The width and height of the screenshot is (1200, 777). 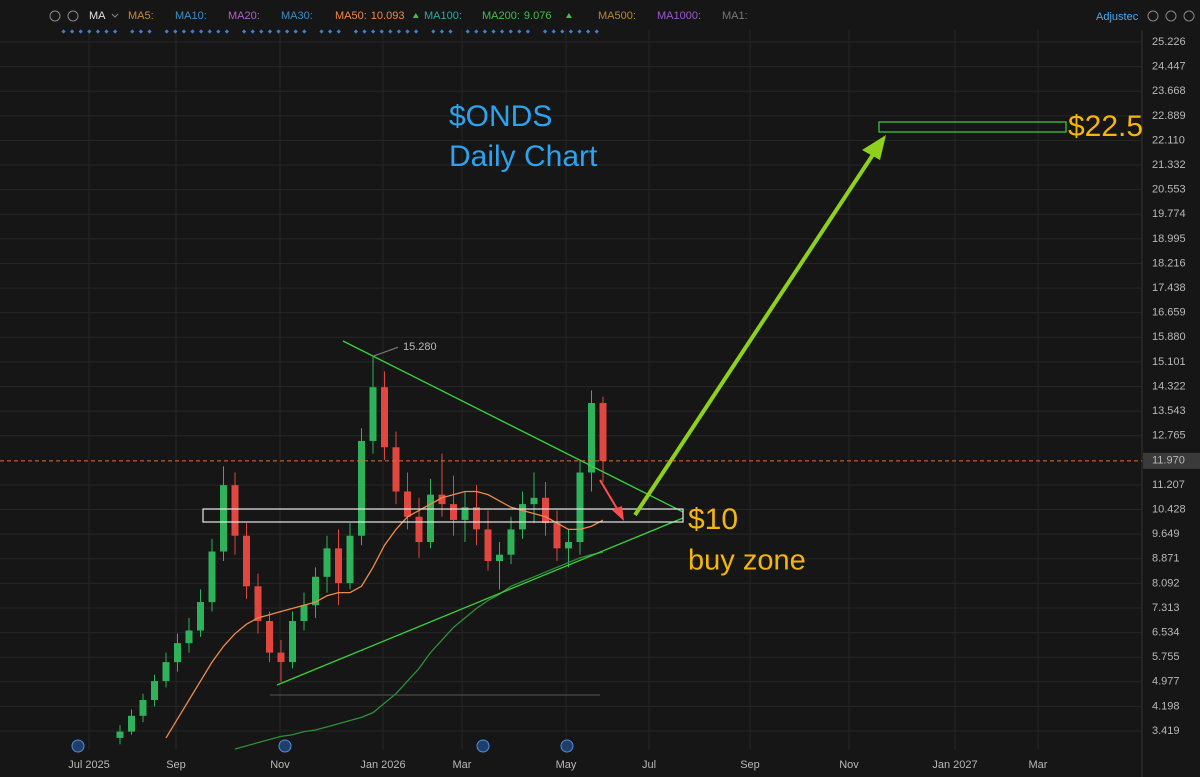 I want to click on current-price-box, so click(x=1171, y=460).